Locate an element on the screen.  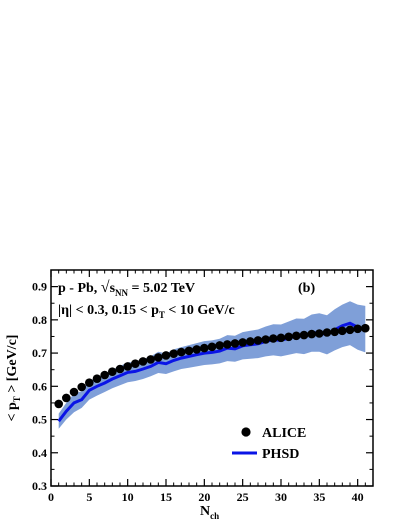
y-tick-label: 0.9 is located at coordinates (39, 287).